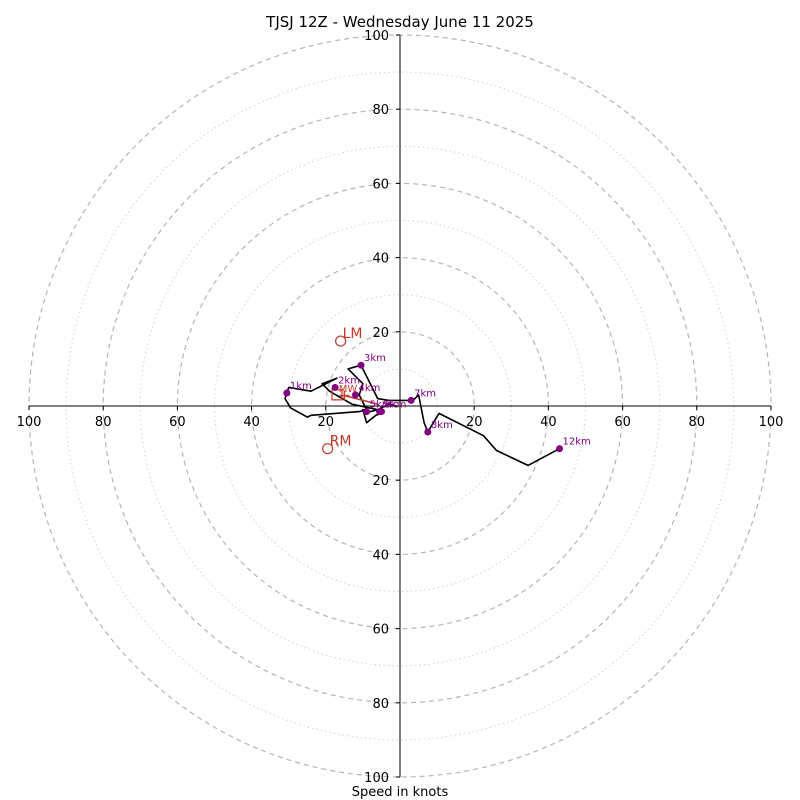  Describe the element at coordinates (328, 449) in the screenshot. I see `storm-motion-rm-marker` at that location.